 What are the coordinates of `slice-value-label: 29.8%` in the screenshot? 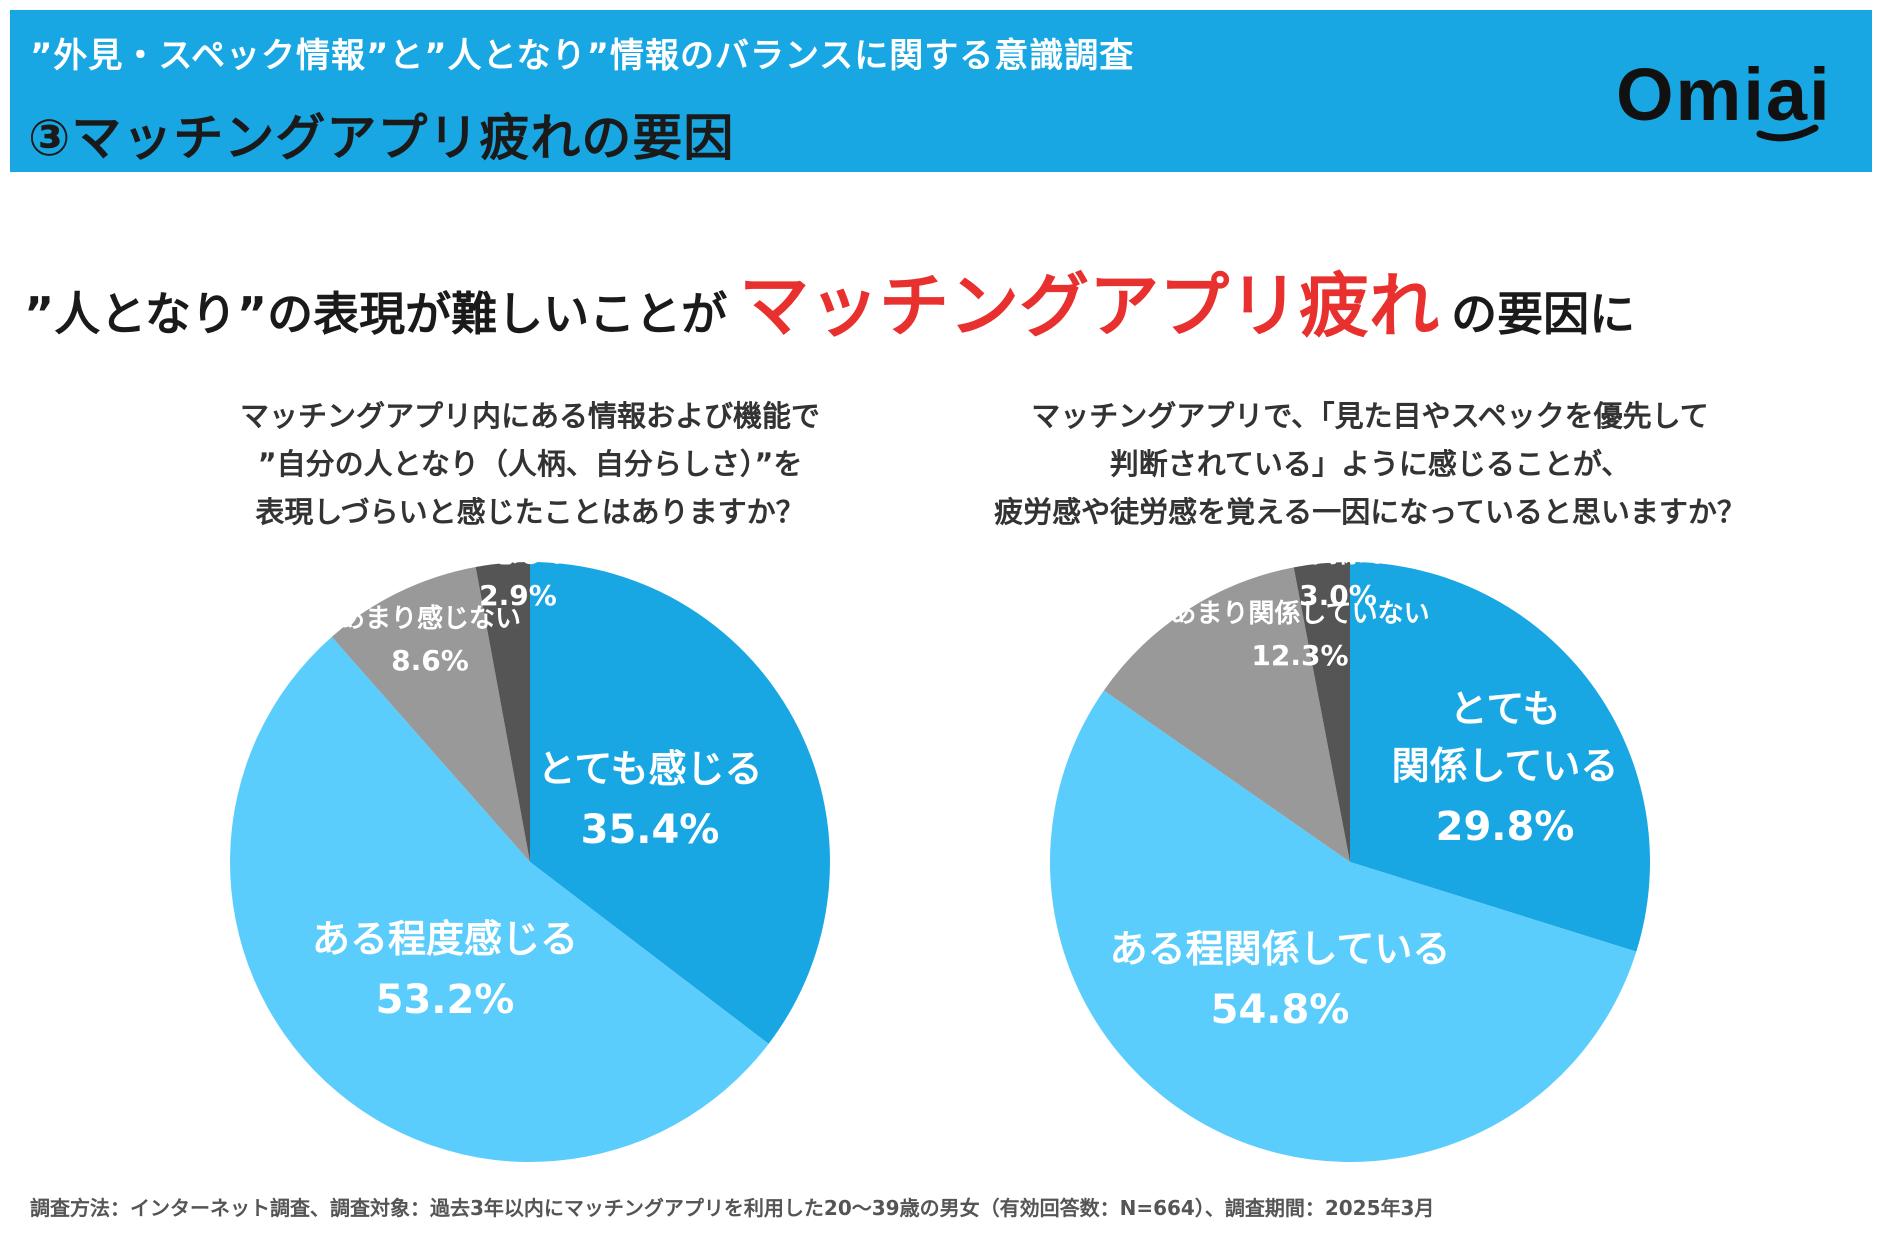 It's located at (1505, 827).